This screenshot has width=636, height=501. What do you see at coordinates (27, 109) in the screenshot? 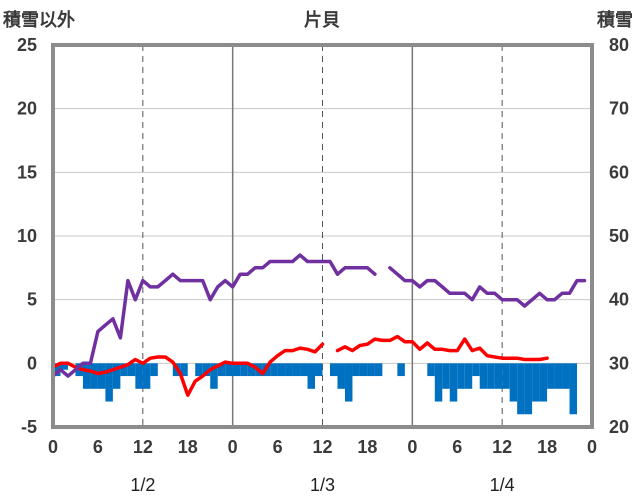
I see `left-tick-label: 20` at bounding box center [27, 109].